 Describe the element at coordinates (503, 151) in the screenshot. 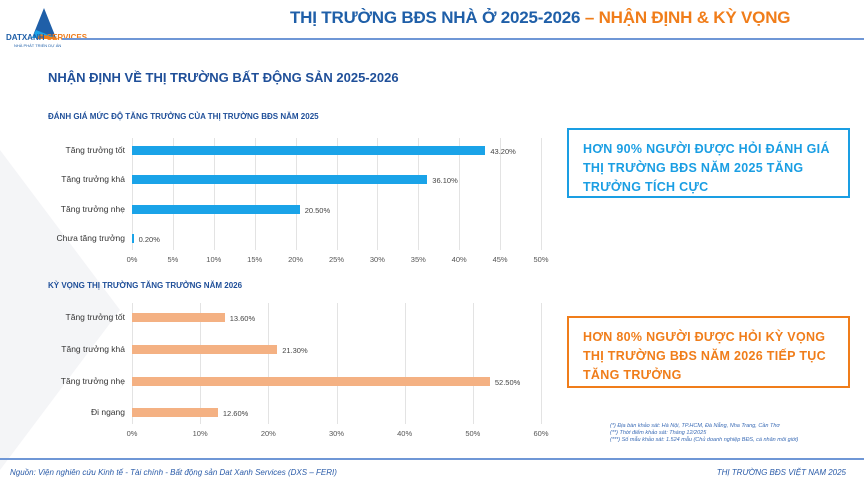

I see `data-label: 43.20%` at that location.